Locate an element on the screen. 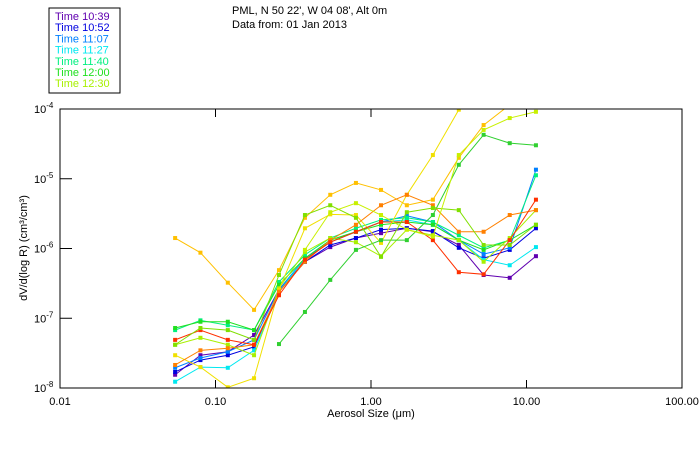 This screenshot has height=450, width=700. y-tick-exponent: -6 is located at coordinates (50, 245).